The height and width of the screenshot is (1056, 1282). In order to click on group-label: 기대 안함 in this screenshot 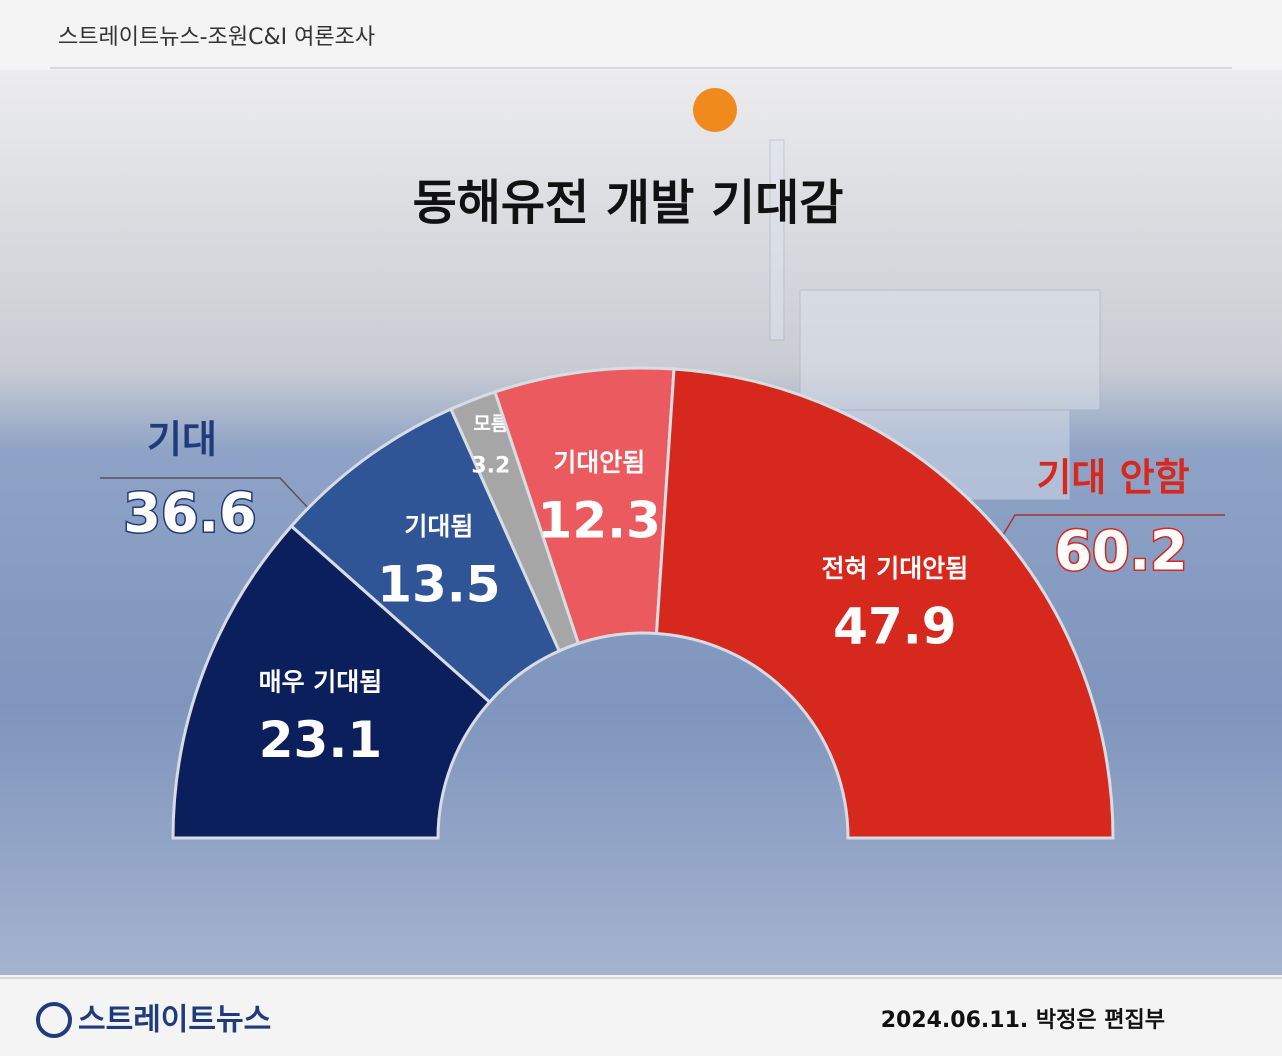, I will do `click(1112, 478)`.